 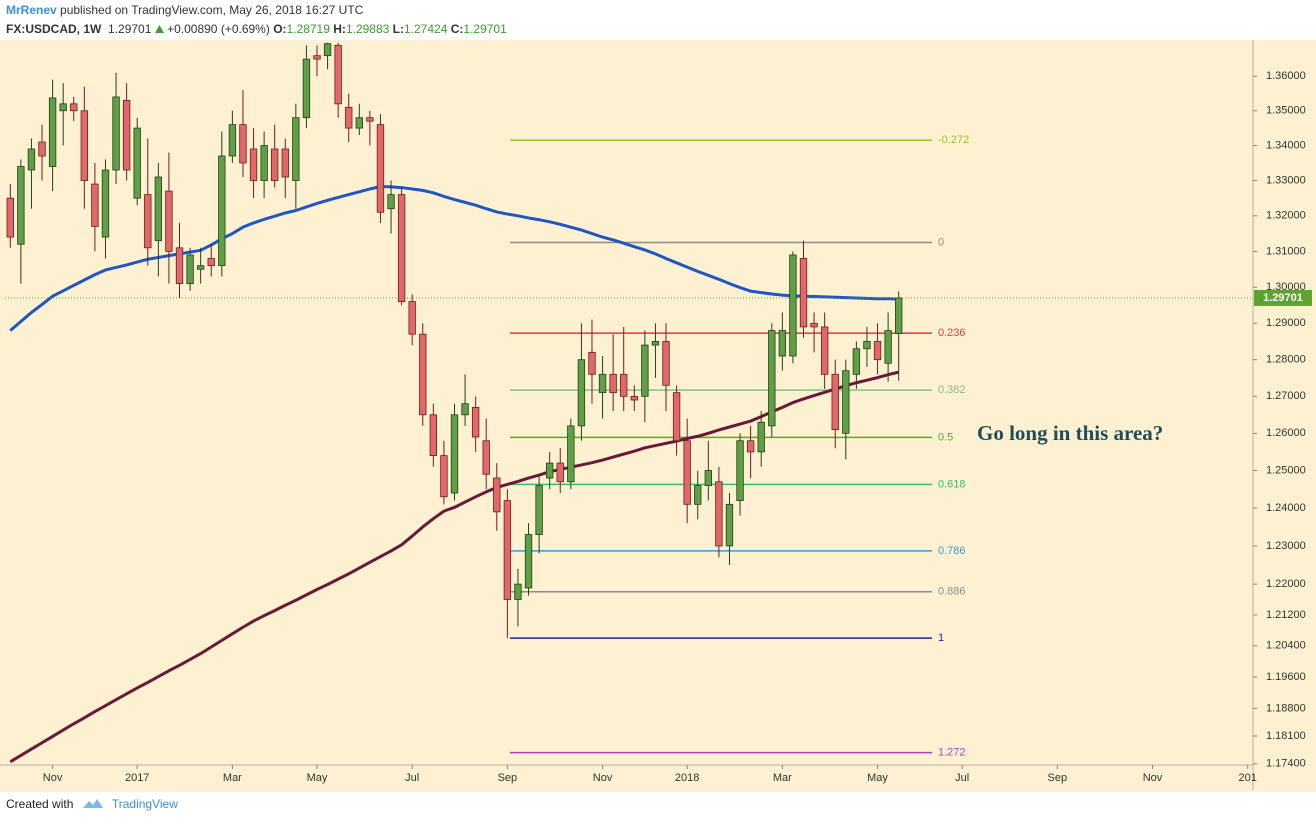 I want to click on fib-label: 1, so click(x=941, y=638).